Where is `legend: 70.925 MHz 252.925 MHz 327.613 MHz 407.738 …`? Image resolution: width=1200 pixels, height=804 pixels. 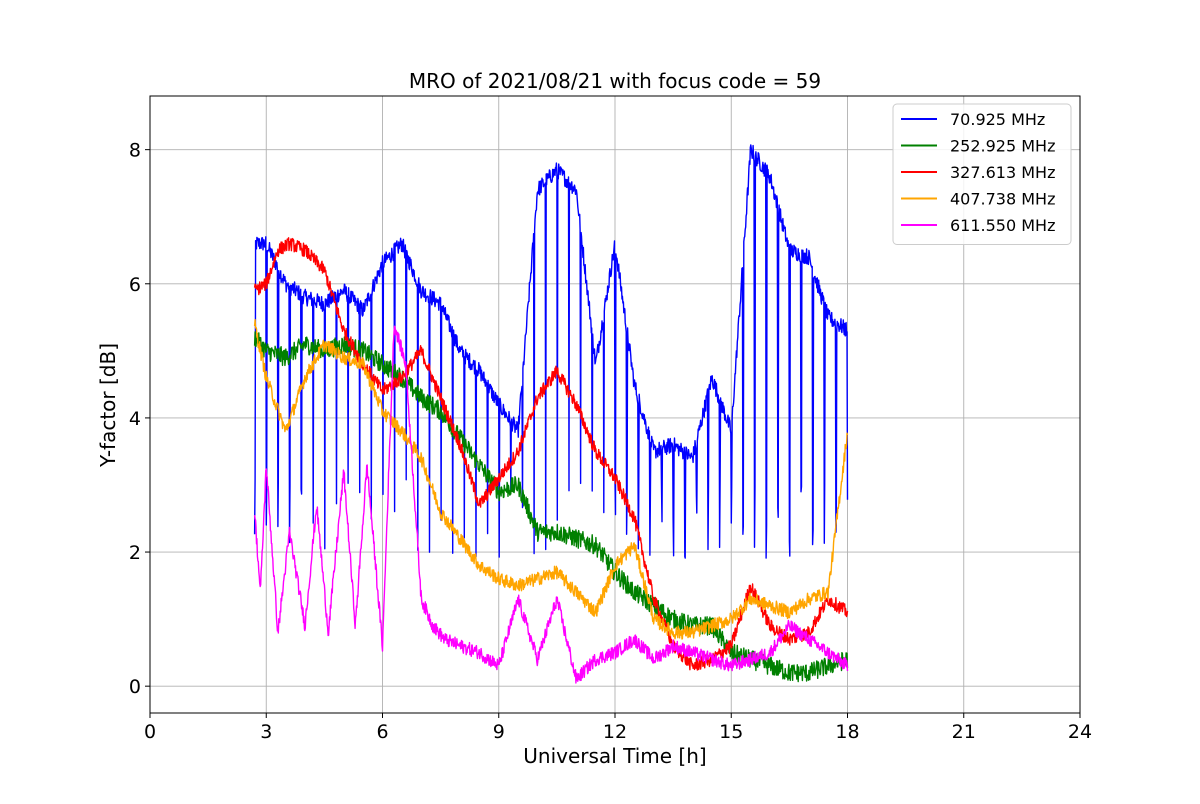 legend: 70.925 MHz 252.925 MHz 327.613 MHz 407.738 … is located at coordinates (982, 174).